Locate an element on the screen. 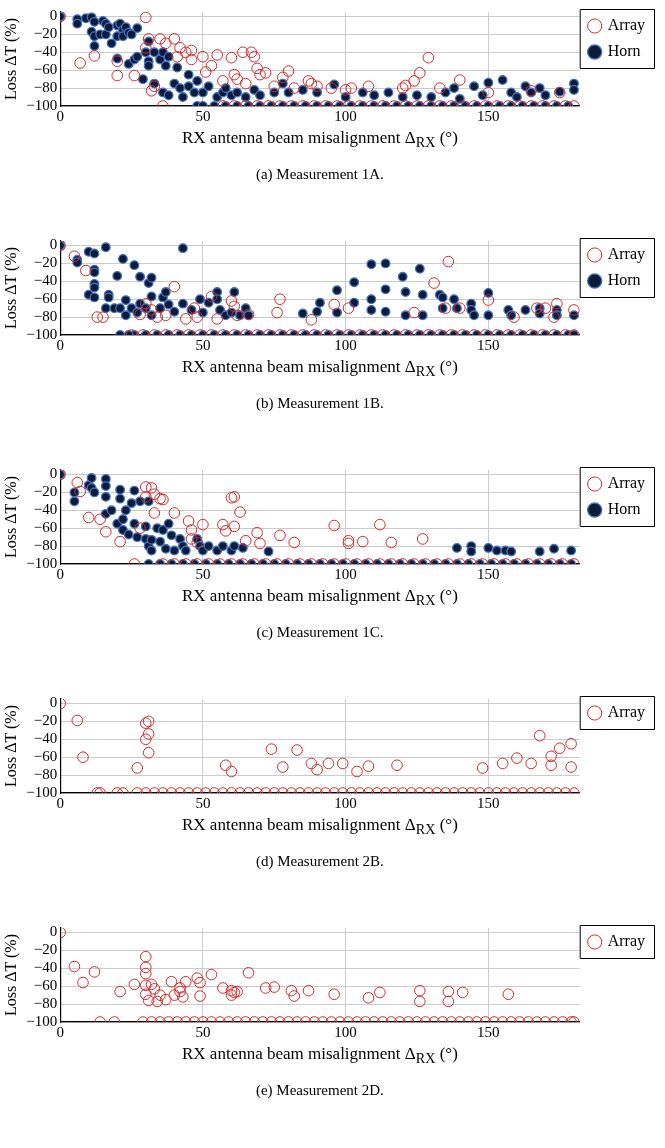 The height and width of the screenshot is (1148, 665). text: (e) Measurement 2D. is located at coordinates (319, 1090).